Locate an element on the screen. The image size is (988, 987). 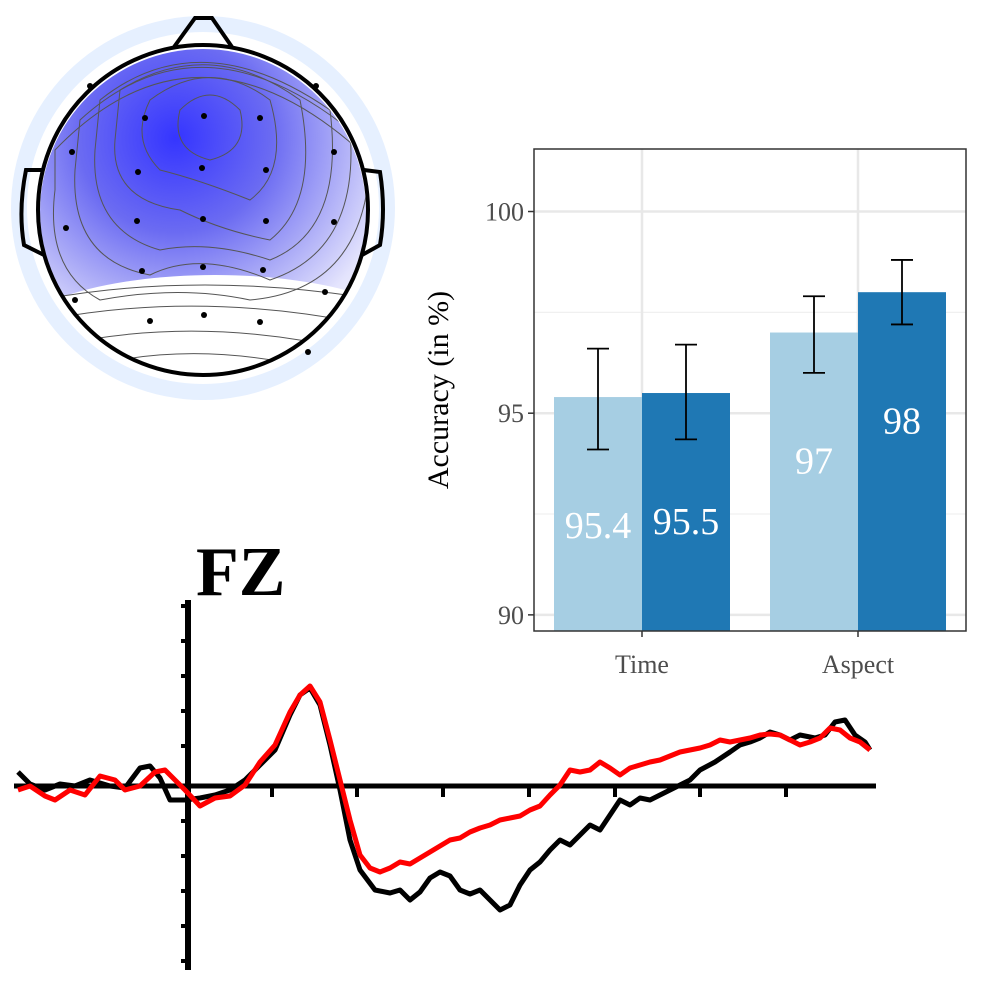
topomap-right-ear is located at coordinates (373, 212).